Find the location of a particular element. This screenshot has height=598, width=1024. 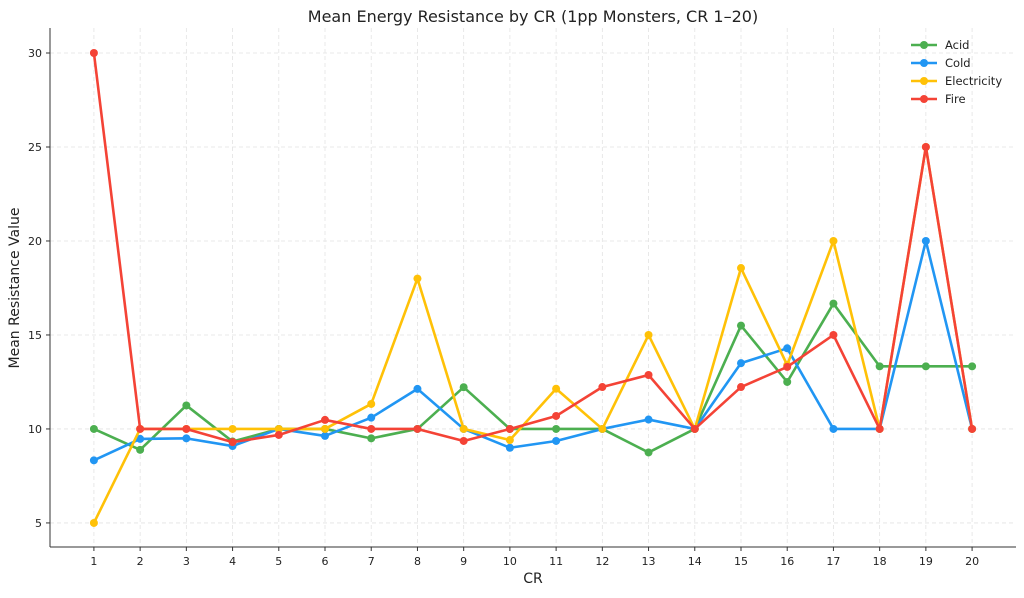

x-tick-label: 9 is located at coordinates (463, 561).